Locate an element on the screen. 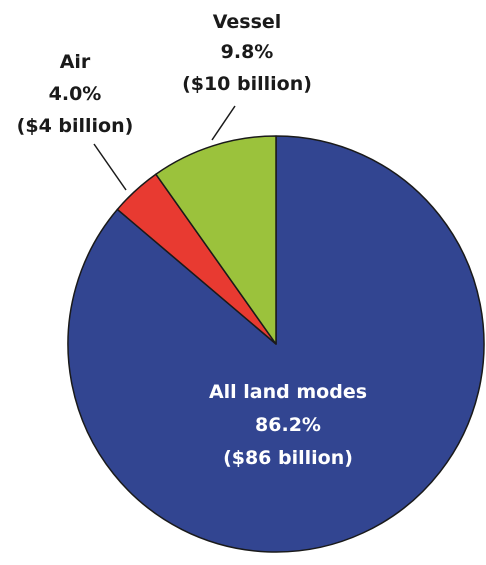 The width and height of the screenshot is (486, 565). air-name: Air is located at coordinates (75, 62).